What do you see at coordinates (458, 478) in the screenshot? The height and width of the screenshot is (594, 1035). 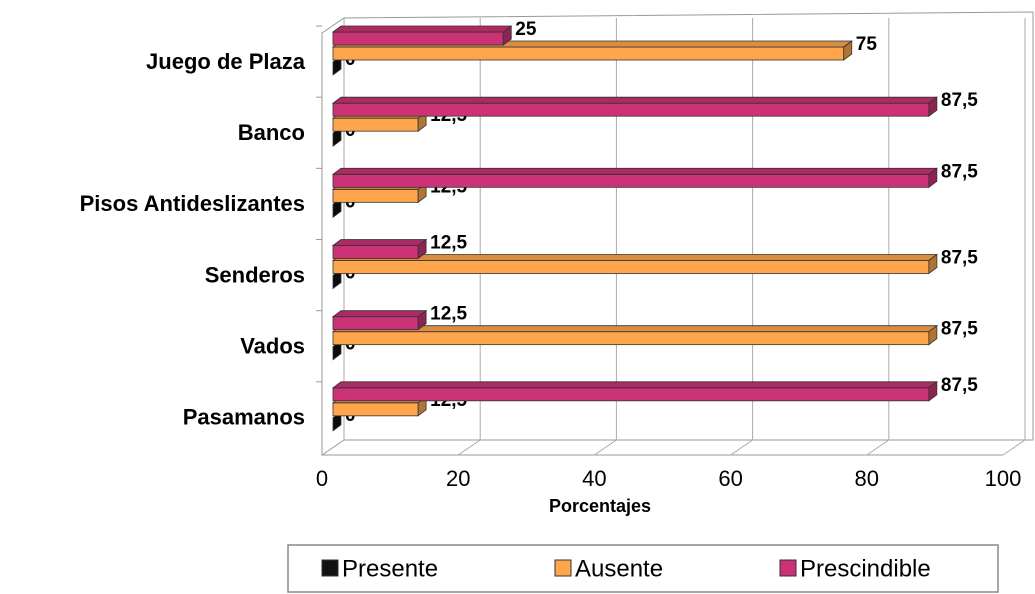 I see `x-tick-label: 20` at bounding box center [458, 478].